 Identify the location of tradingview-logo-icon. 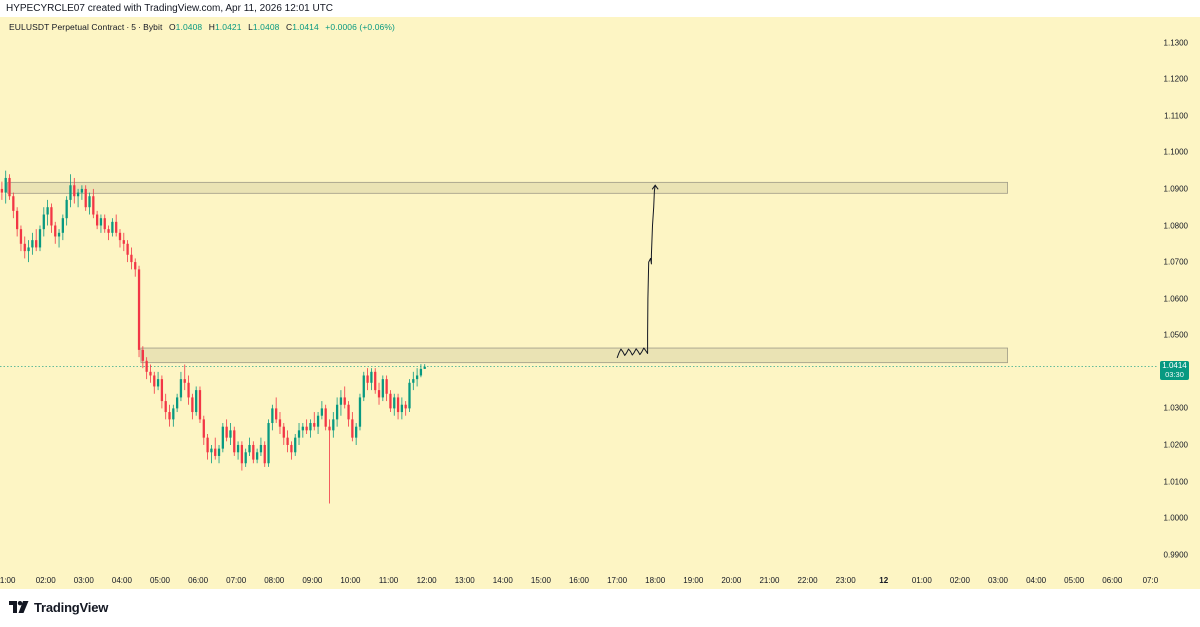
(19, 607).